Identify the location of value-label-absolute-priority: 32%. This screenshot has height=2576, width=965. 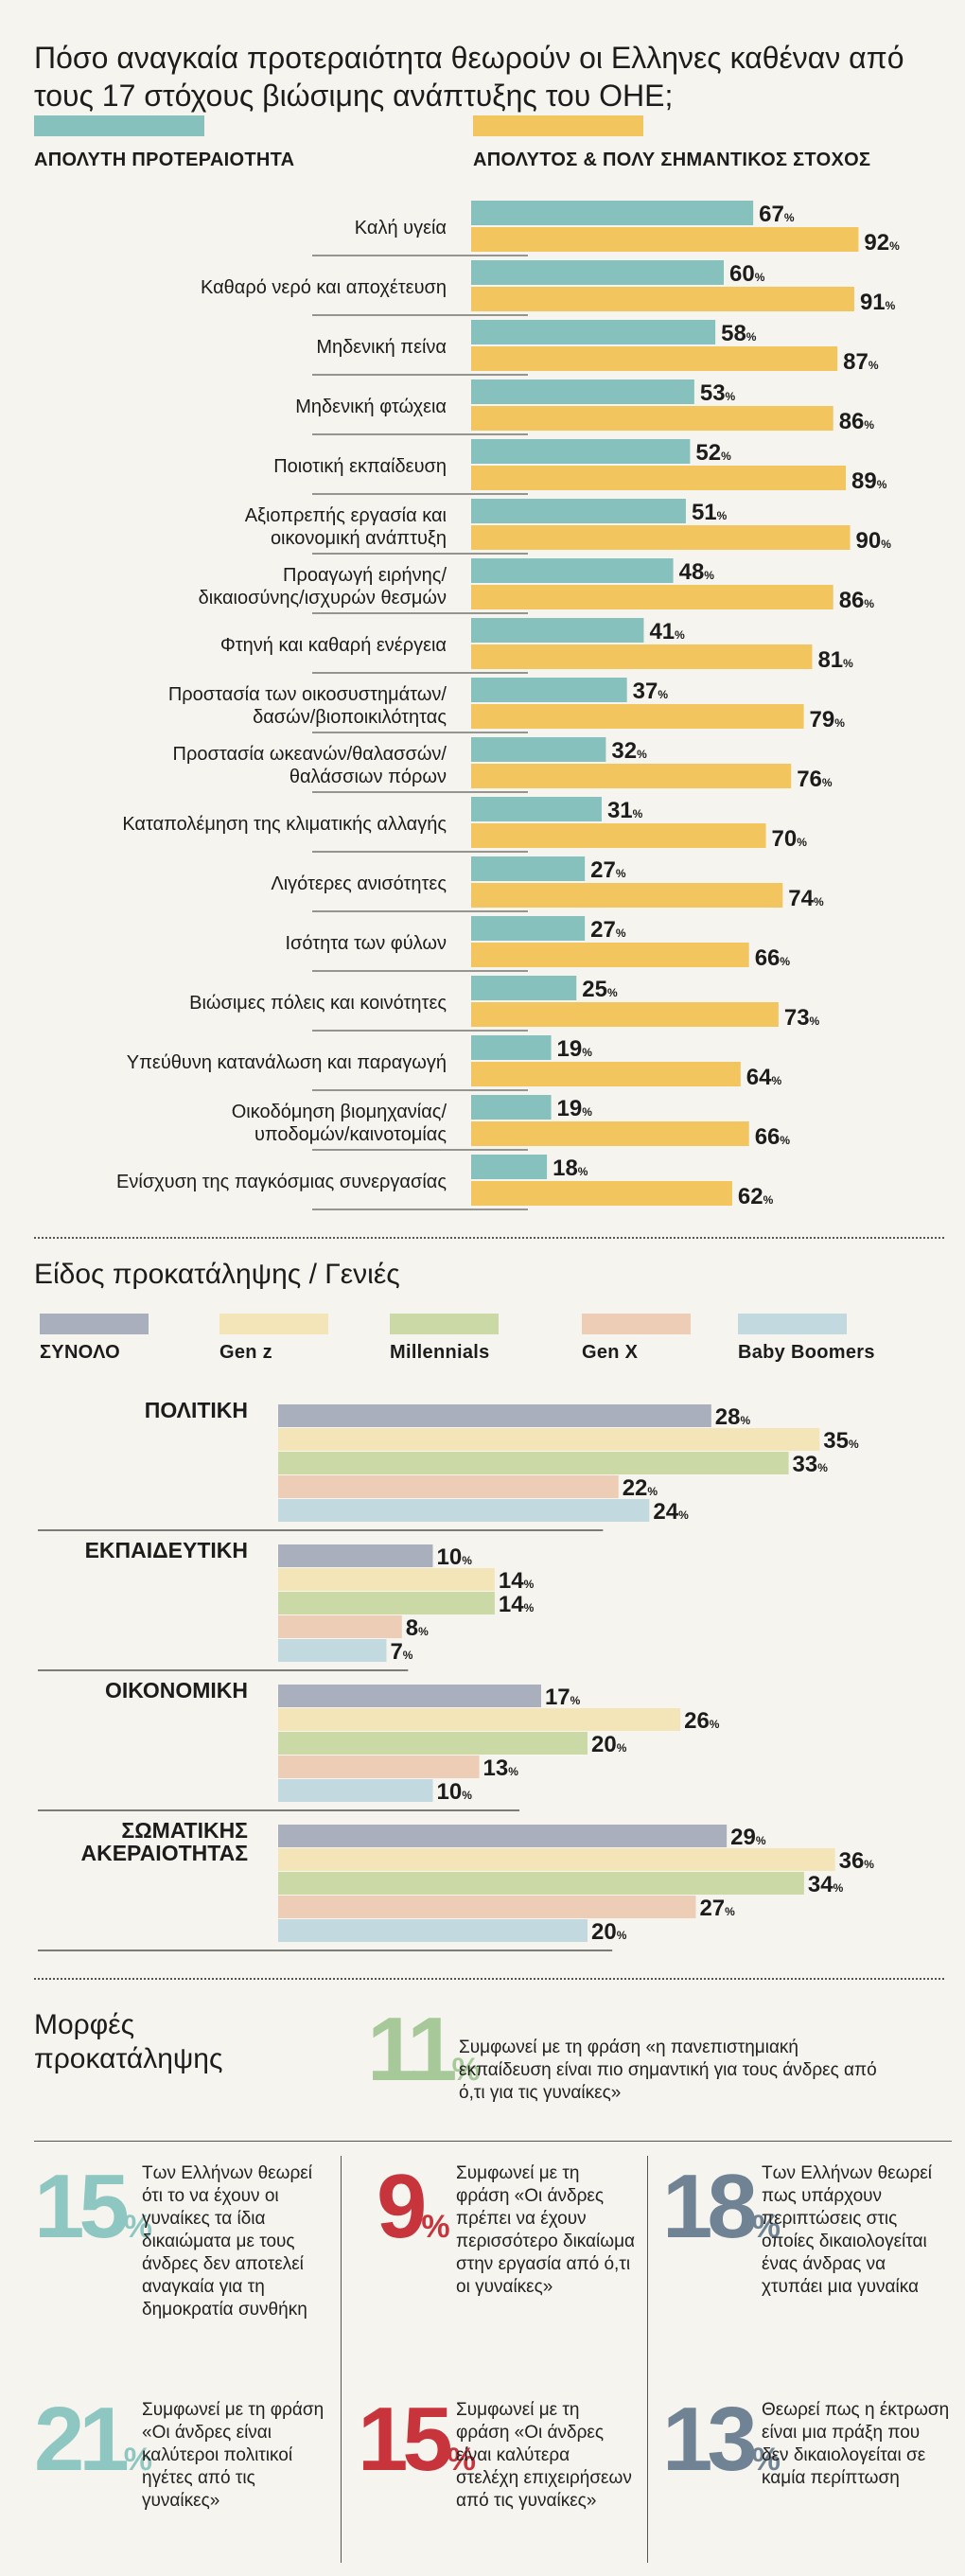
(629, 751).